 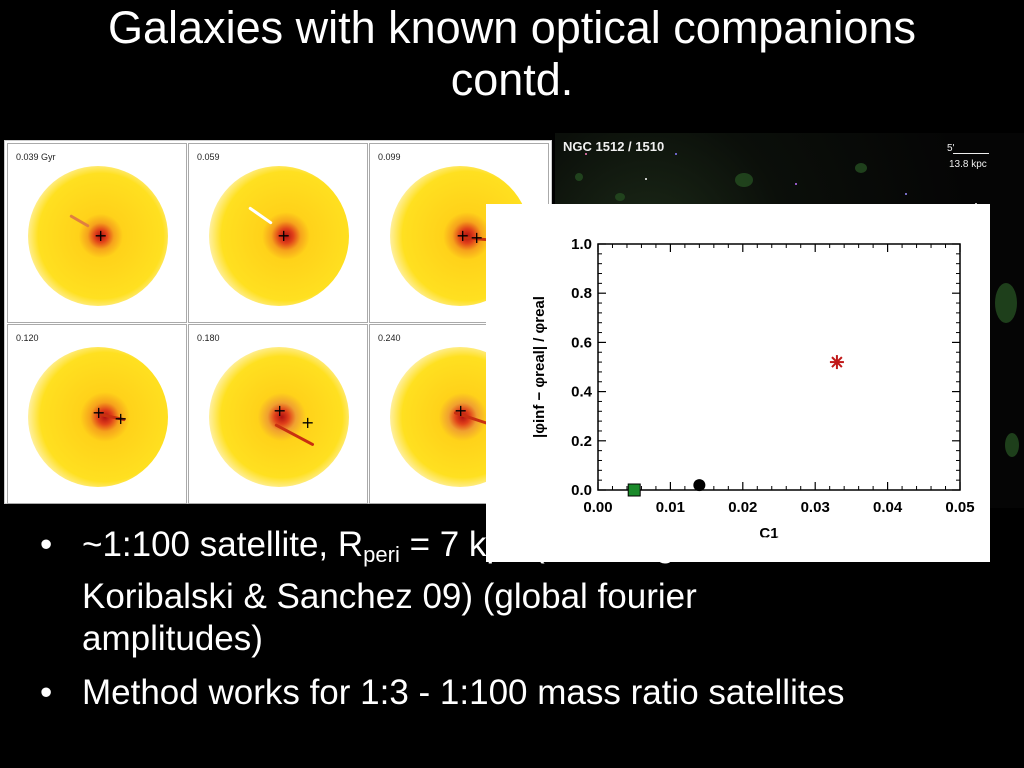 I want to click on x-tick-label: 0.01, so click(x=670, y=507).